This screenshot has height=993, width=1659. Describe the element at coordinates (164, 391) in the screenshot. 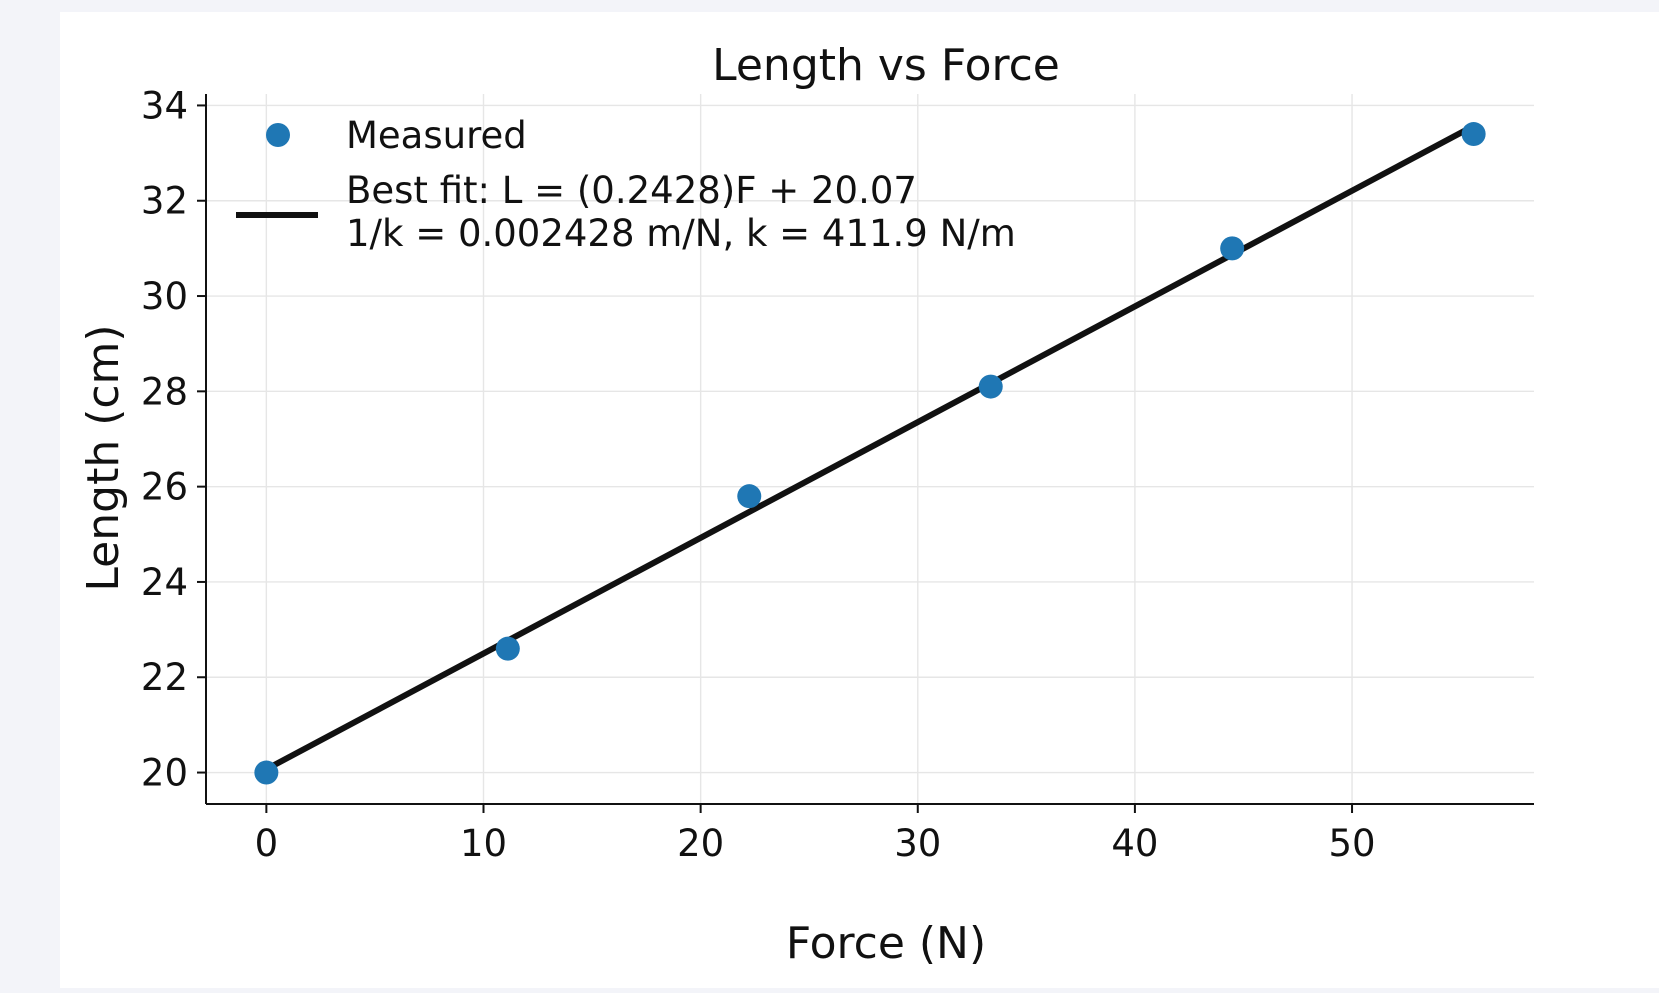

I see `y-tick-label: 28` at that location.